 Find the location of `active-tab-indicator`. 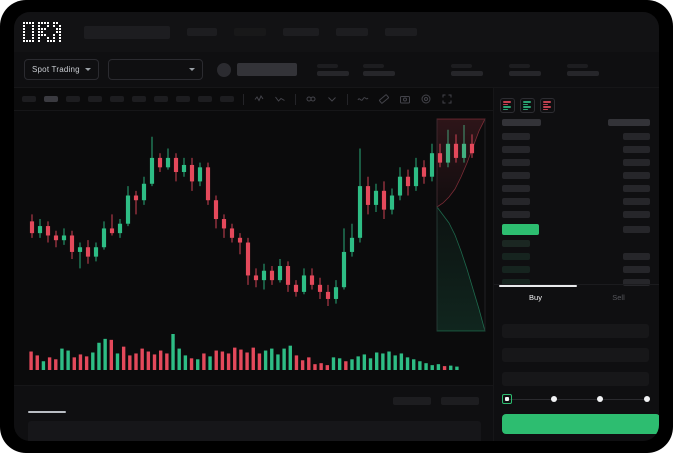

active-tab-indicator is located at coordinates (538, 286).